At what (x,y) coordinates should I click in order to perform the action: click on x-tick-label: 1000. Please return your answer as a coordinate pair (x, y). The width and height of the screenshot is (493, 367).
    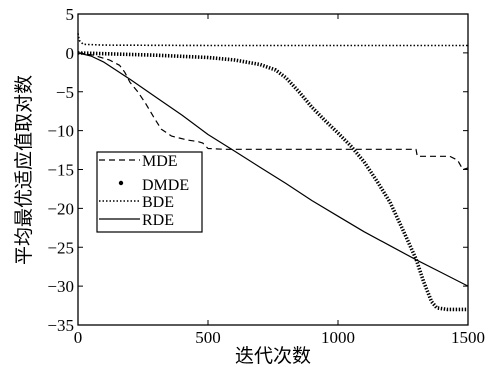
    Looking at the image, I should click on (338, 337).